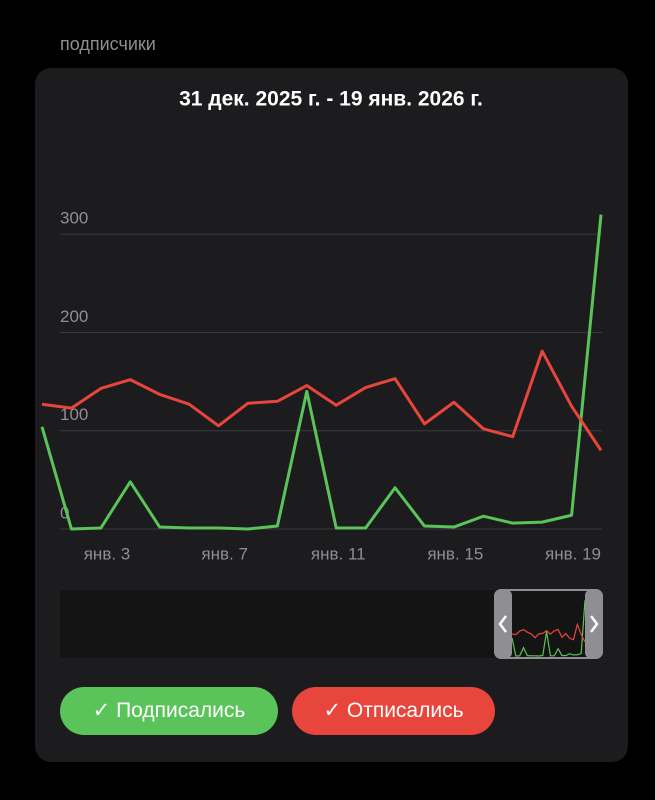  I want to click on legend-button: ✓ Подписались, so click(169, 711).